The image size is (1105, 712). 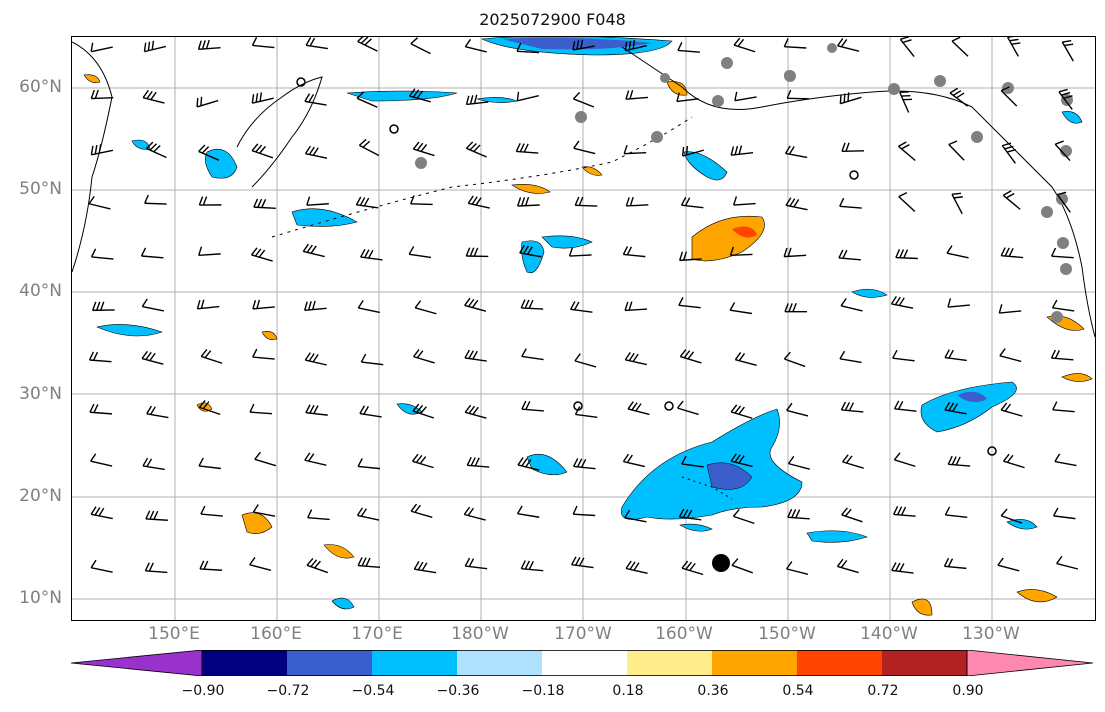 I want to click on colorbar-tick-label: −0.36, so click(x=458, y=691).